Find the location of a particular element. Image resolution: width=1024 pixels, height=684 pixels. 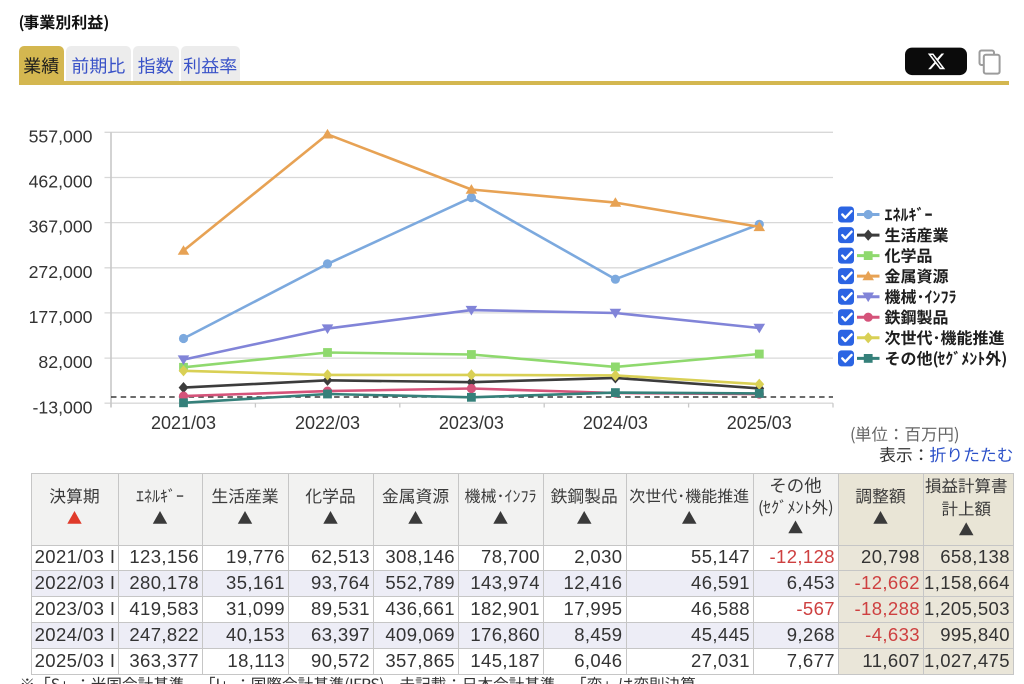

svg-text: 2024/03 is located at coordinates (615, 423).